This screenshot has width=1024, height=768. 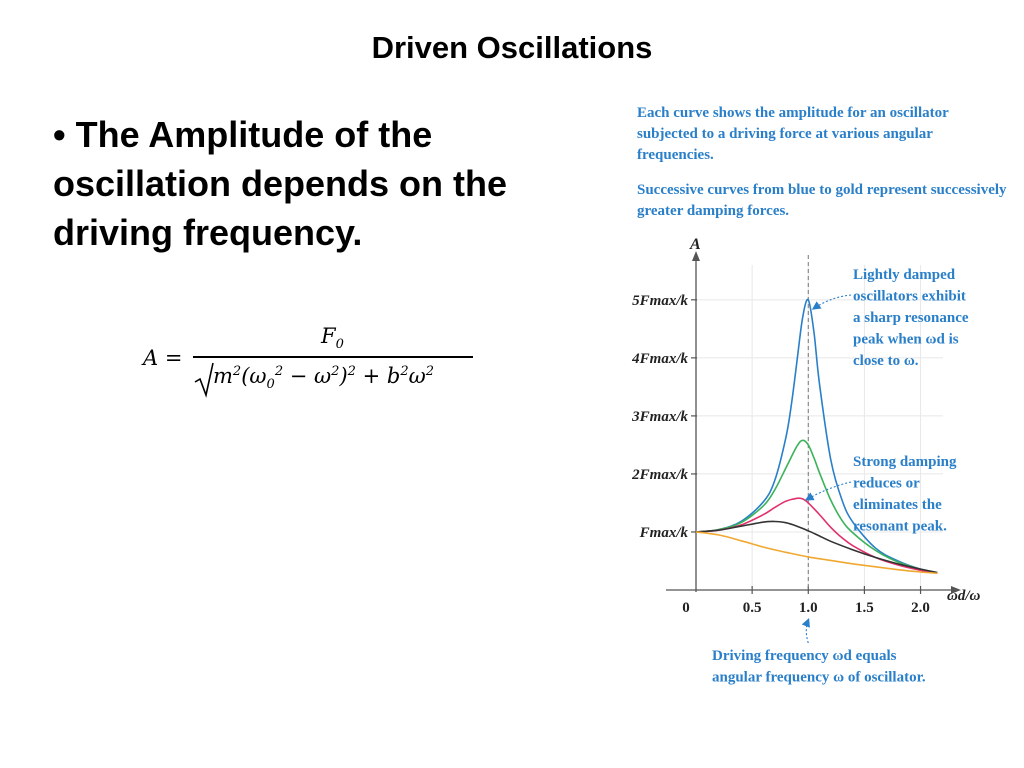 I want to click on arrow-driving-frequency, so click(x=805, y=630).